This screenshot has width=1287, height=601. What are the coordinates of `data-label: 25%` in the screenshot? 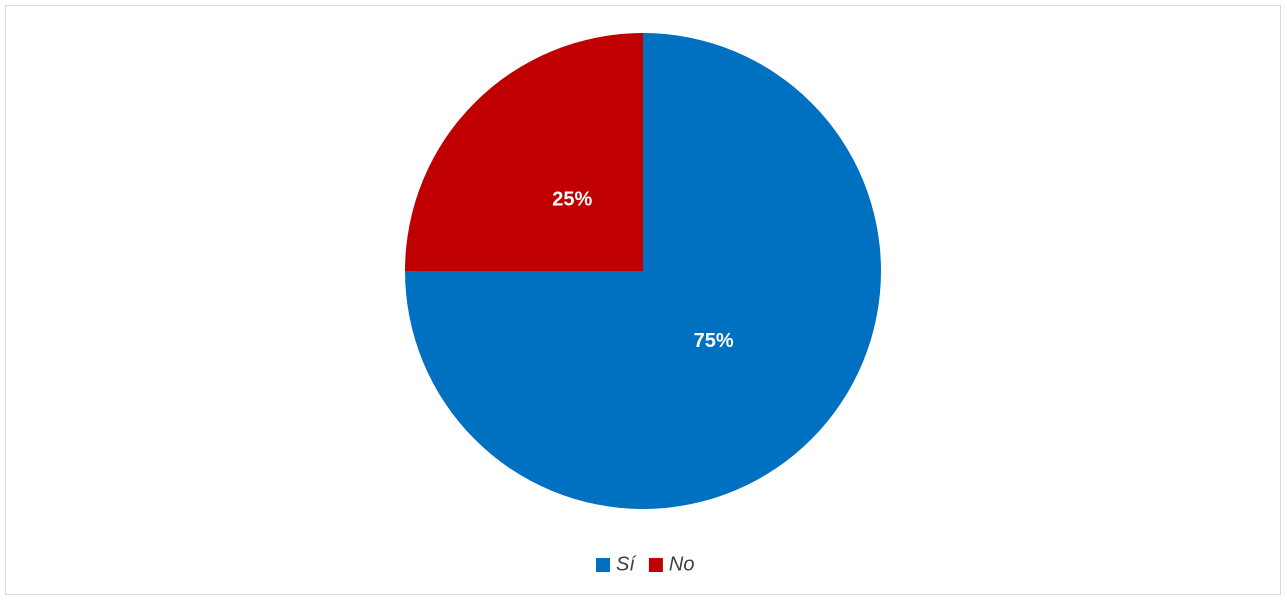 It's located at (572, 200).